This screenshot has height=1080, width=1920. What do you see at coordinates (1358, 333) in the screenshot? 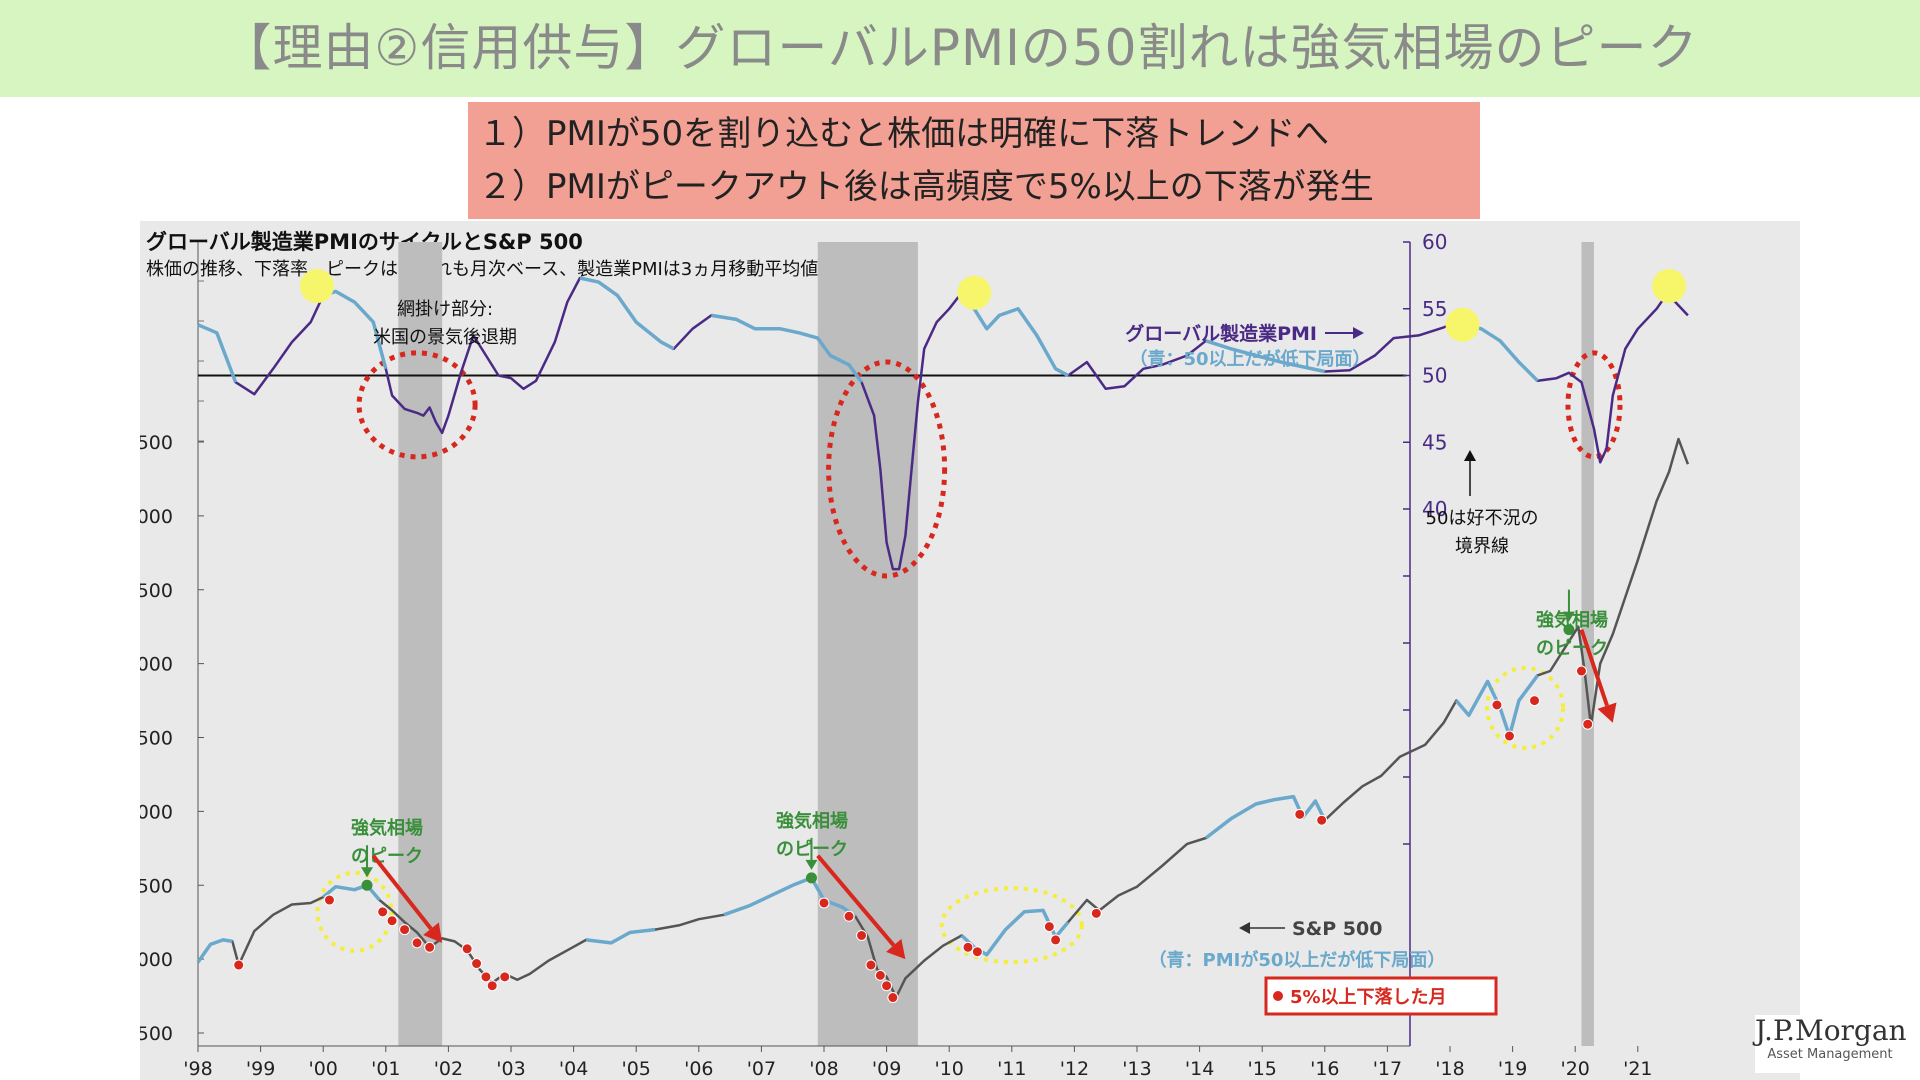
I see `pmi-label-arrow-head` at bounding box center [1358, 333].